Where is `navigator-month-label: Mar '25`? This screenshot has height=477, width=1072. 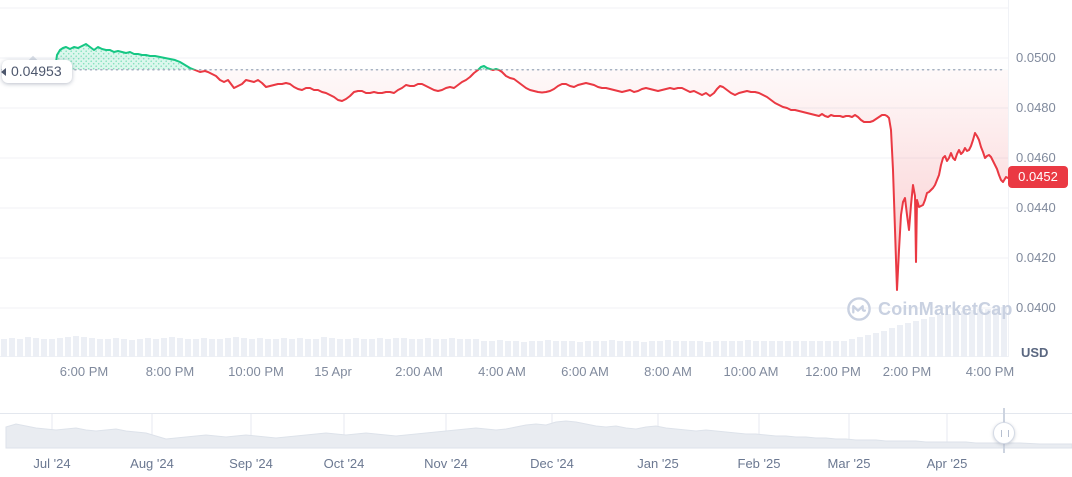
navigator-month-label: Mar '25 is located at coordinates (849, 463).